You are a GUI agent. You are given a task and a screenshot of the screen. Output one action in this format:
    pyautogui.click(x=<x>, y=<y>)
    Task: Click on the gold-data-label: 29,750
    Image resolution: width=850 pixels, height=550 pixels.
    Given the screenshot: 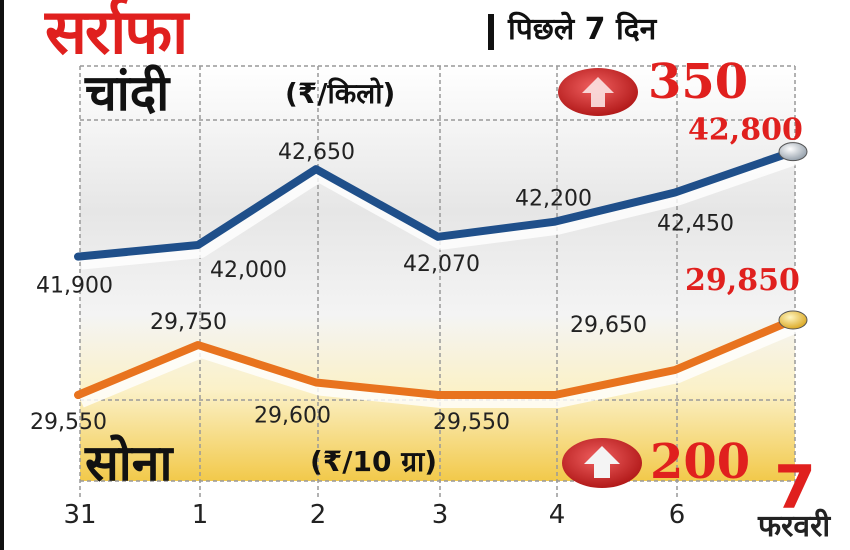 What is the action you would take?
    pyautogui.click(x=188, y=322)
    